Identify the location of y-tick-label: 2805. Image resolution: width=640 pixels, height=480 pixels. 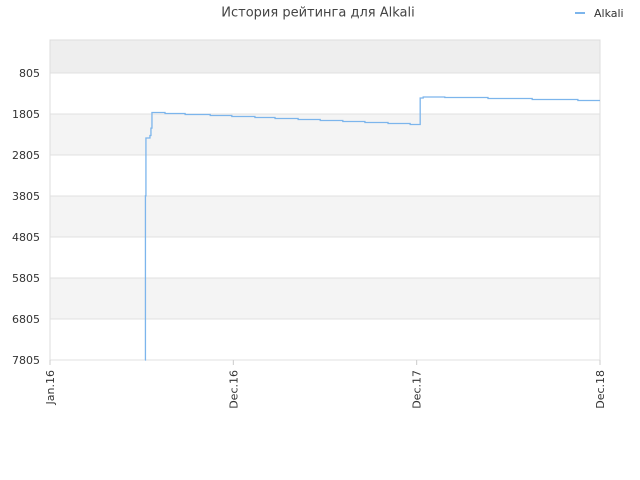
(26, 155).